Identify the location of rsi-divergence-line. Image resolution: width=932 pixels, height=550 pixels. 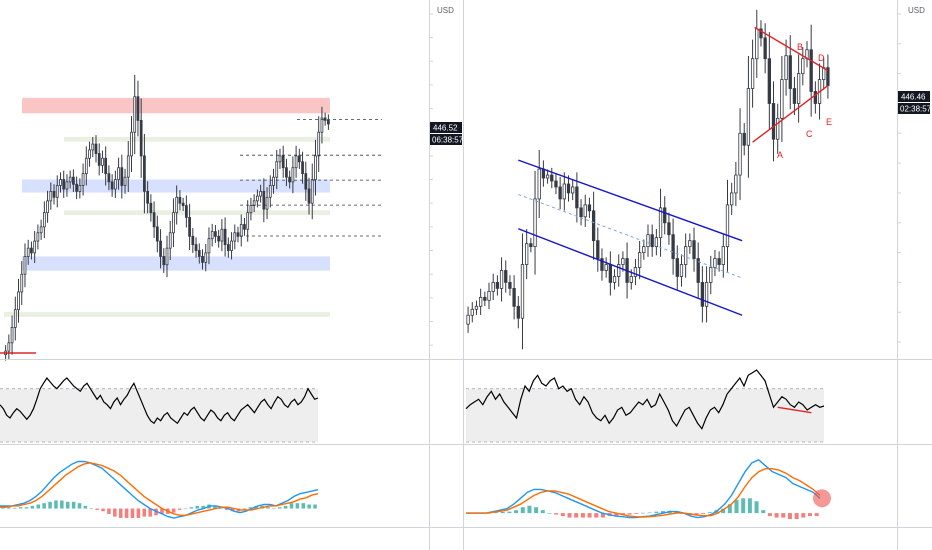
(794, 410).